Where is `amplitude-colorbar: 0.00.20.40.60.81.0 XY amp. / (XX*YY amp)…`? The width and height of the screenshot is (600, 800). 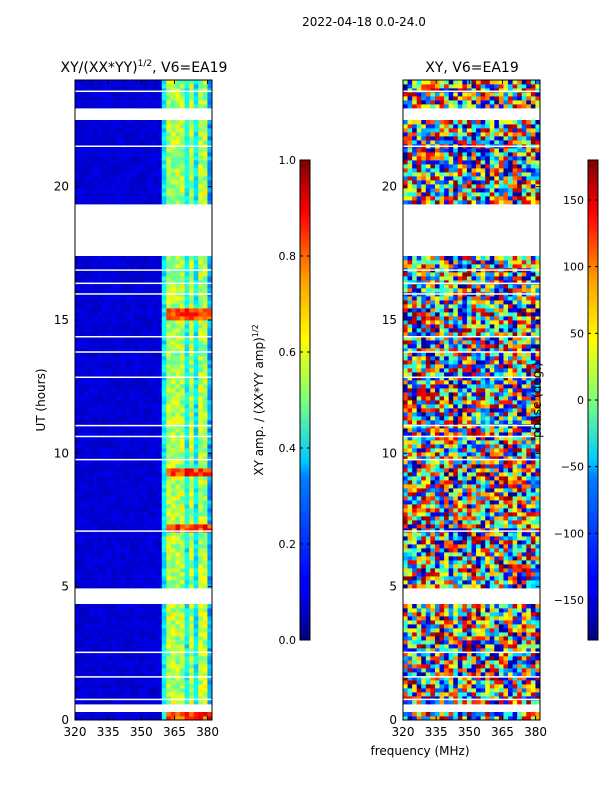 amplitude-colorbar: 0.00.20.40.60.81.0 XY amp. / (XX*YY amp)… is located at coordinates (281, 400).